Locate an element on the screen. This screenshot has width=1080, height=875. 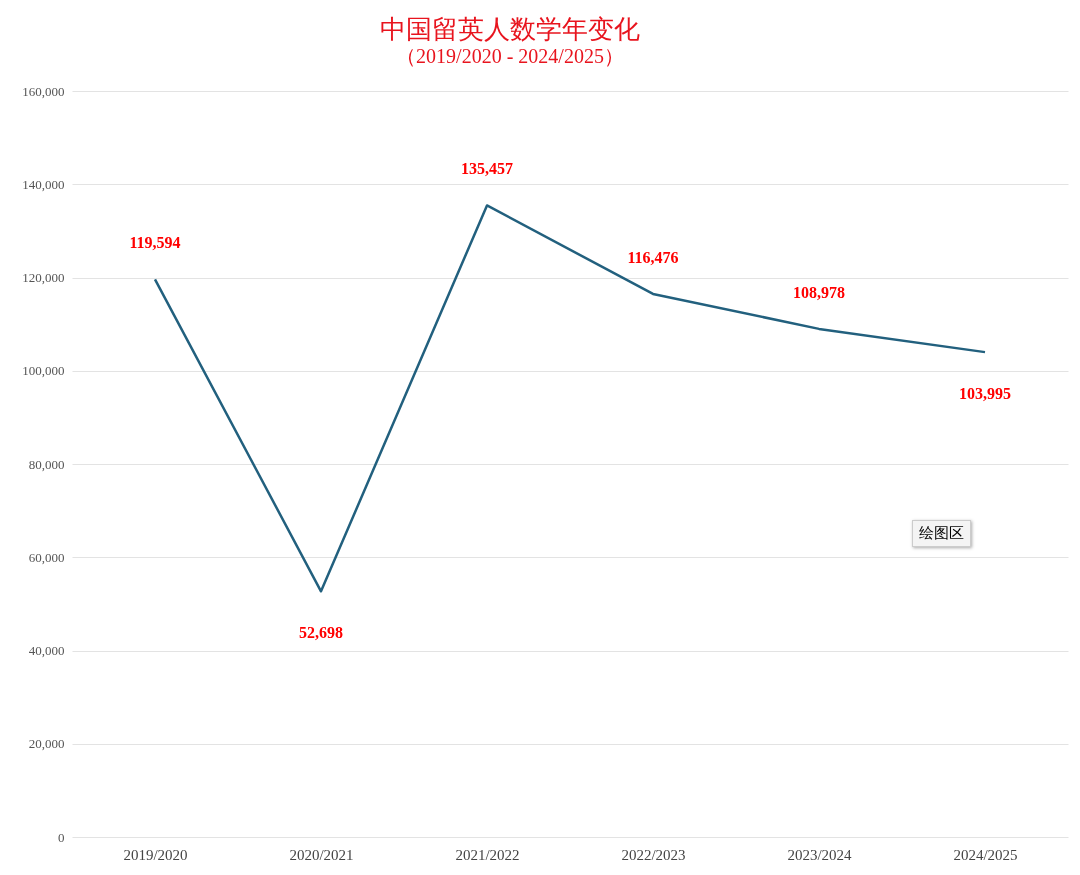
x-tick-label: 2023/2024 is located at coordinates (820, 854).